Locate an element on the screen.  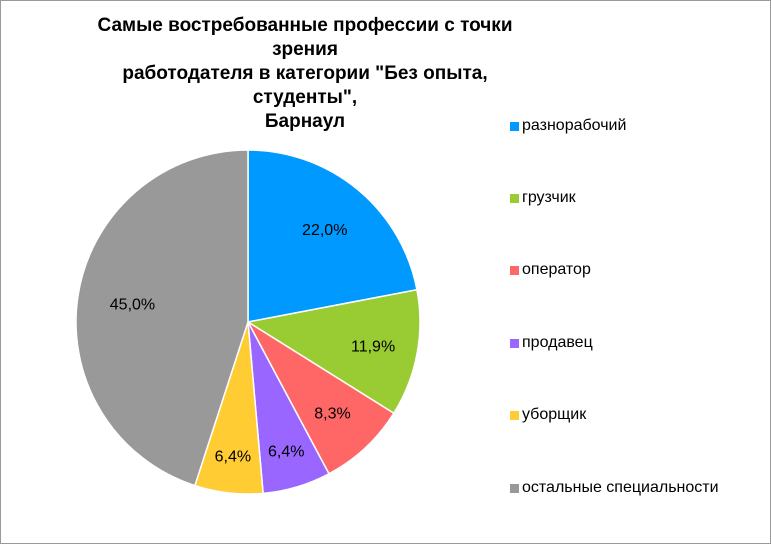
data-label-uborshchik: 6,4% is located at coordinates (233, 456).